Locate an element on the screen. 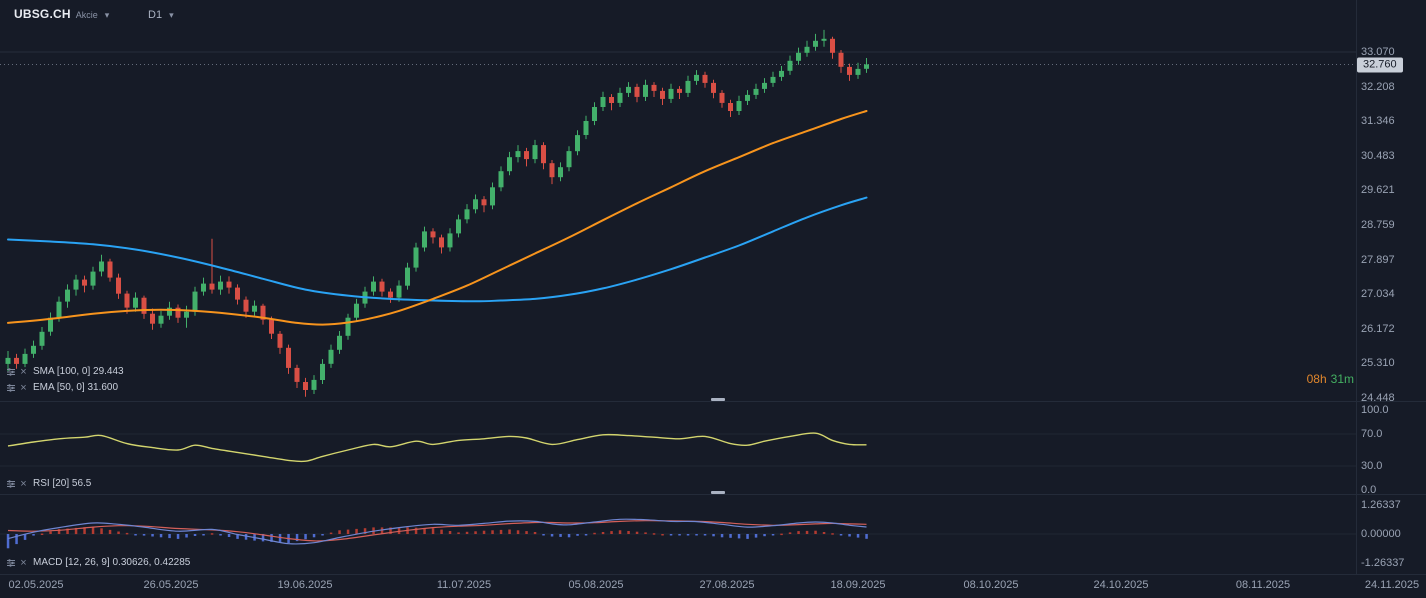 The width and height of the screenshot is (1426, 598). sma-indicator-row: × SMA [100, 0] 29.443 is located at coordinates (64, 371).